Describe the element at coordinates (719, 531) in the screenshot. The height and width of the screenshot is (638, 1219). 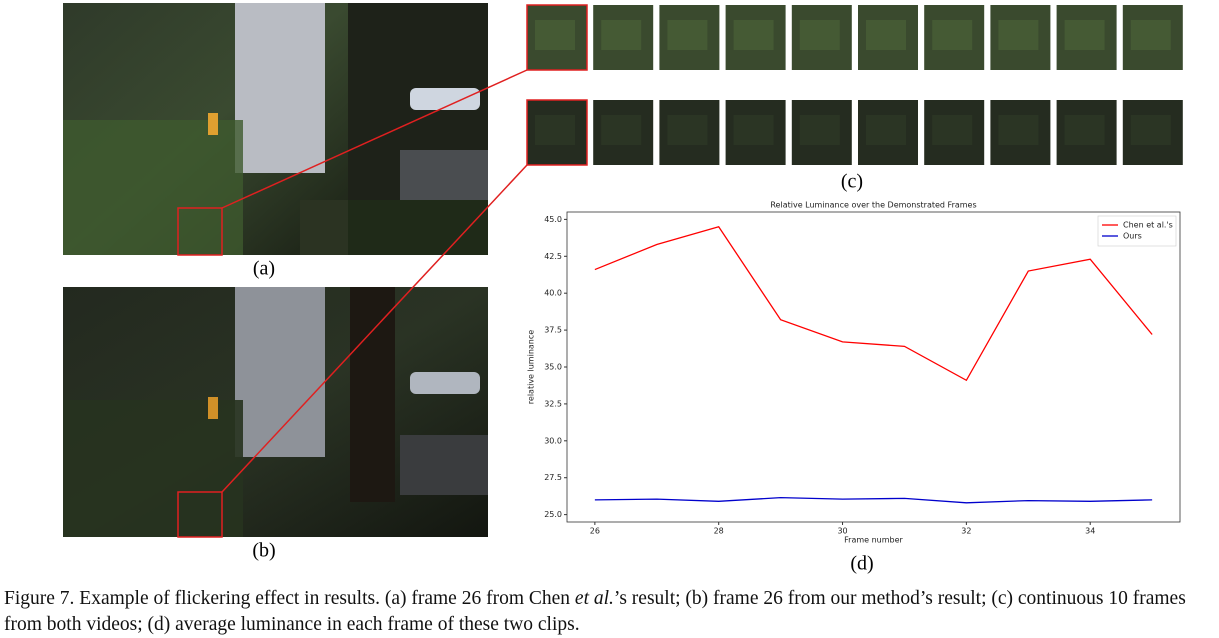
I see `x-tick-label: 28` at that location.